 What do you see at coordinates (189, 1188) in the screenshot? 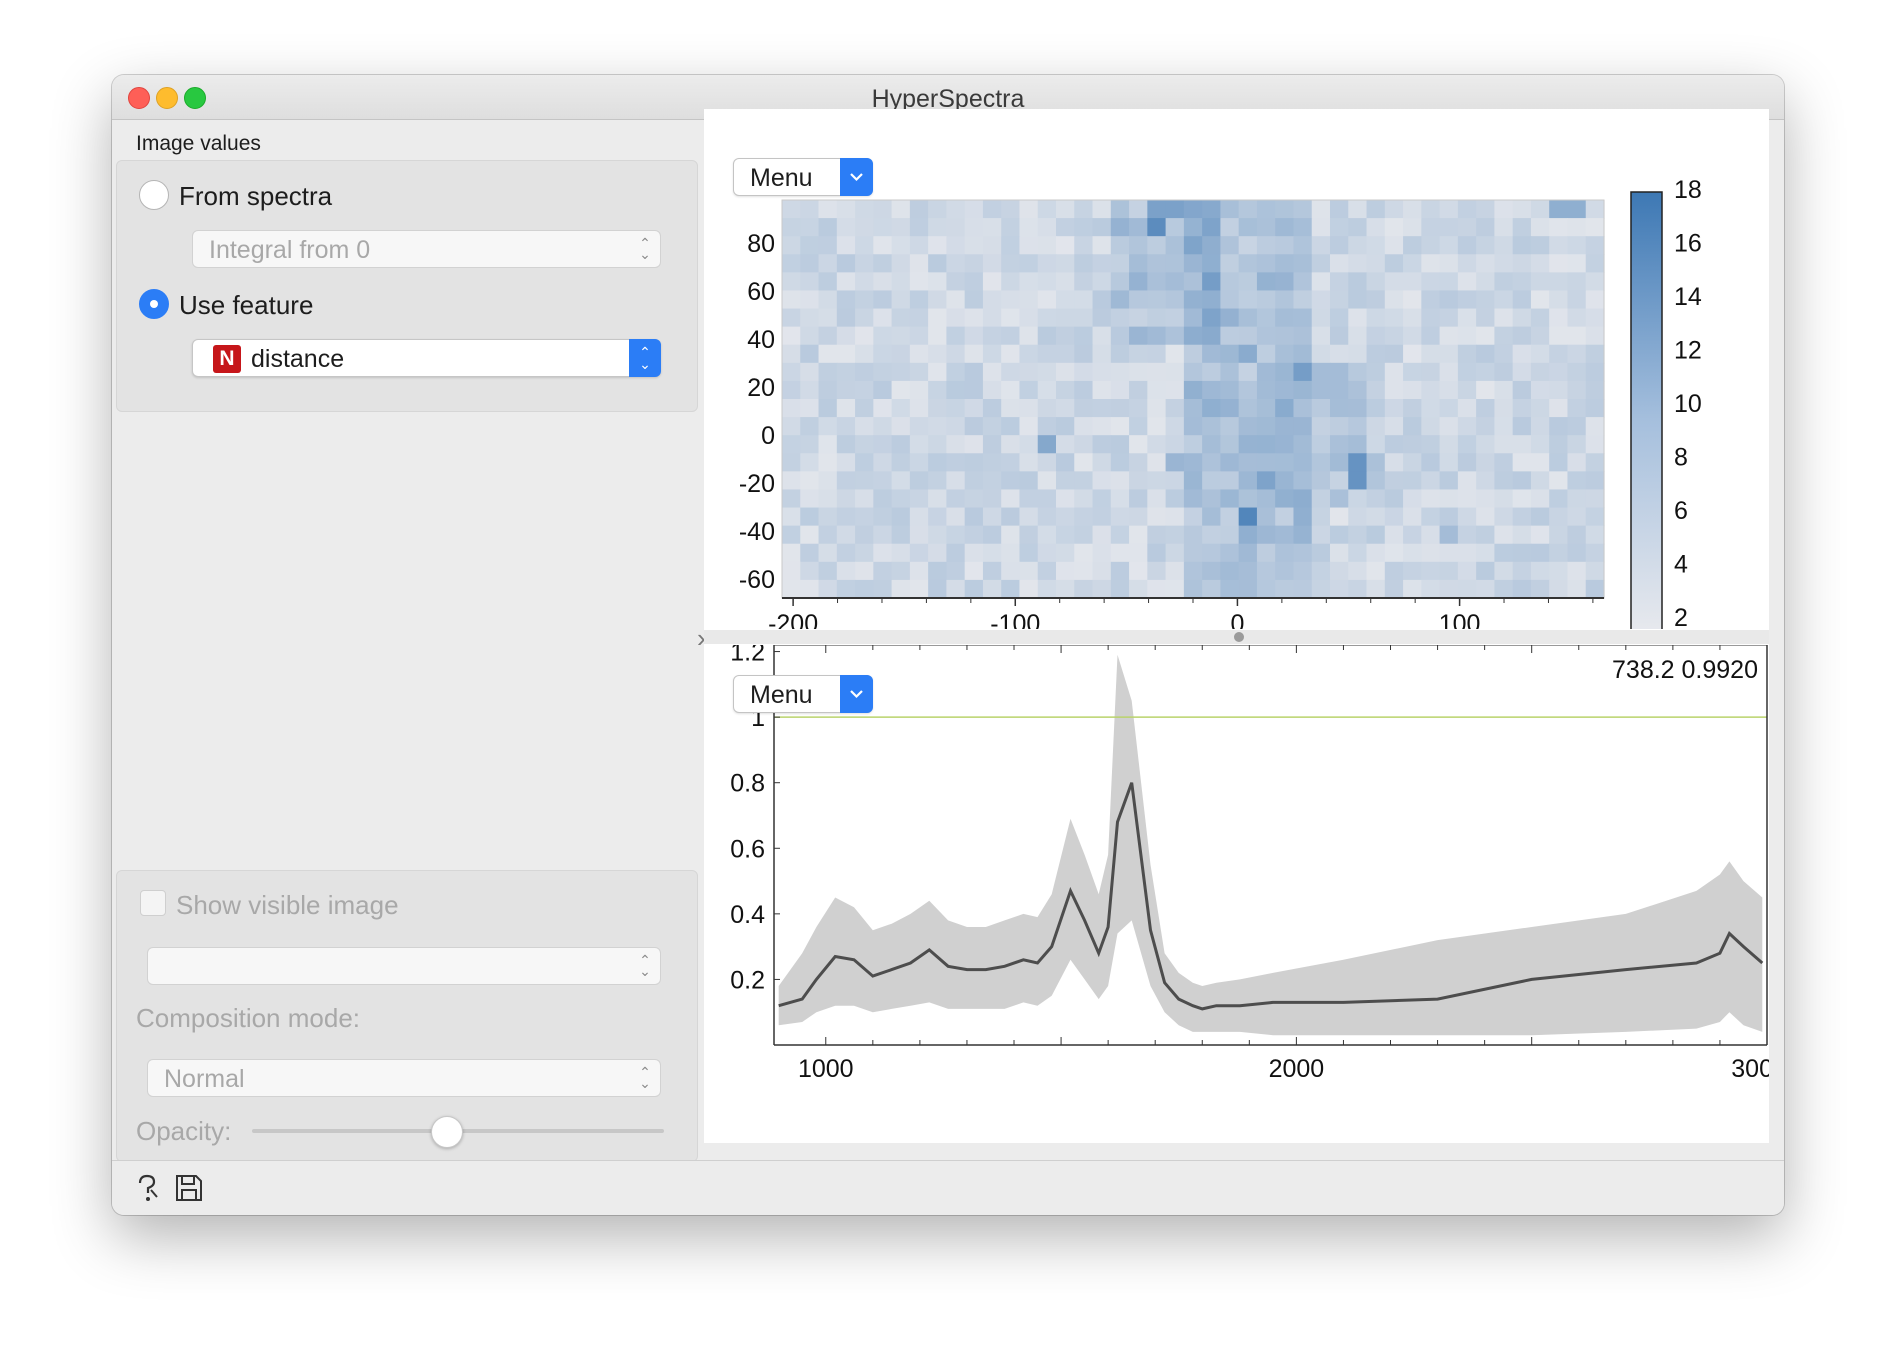
I see `save-icon` at bounding box center [189, 1188].